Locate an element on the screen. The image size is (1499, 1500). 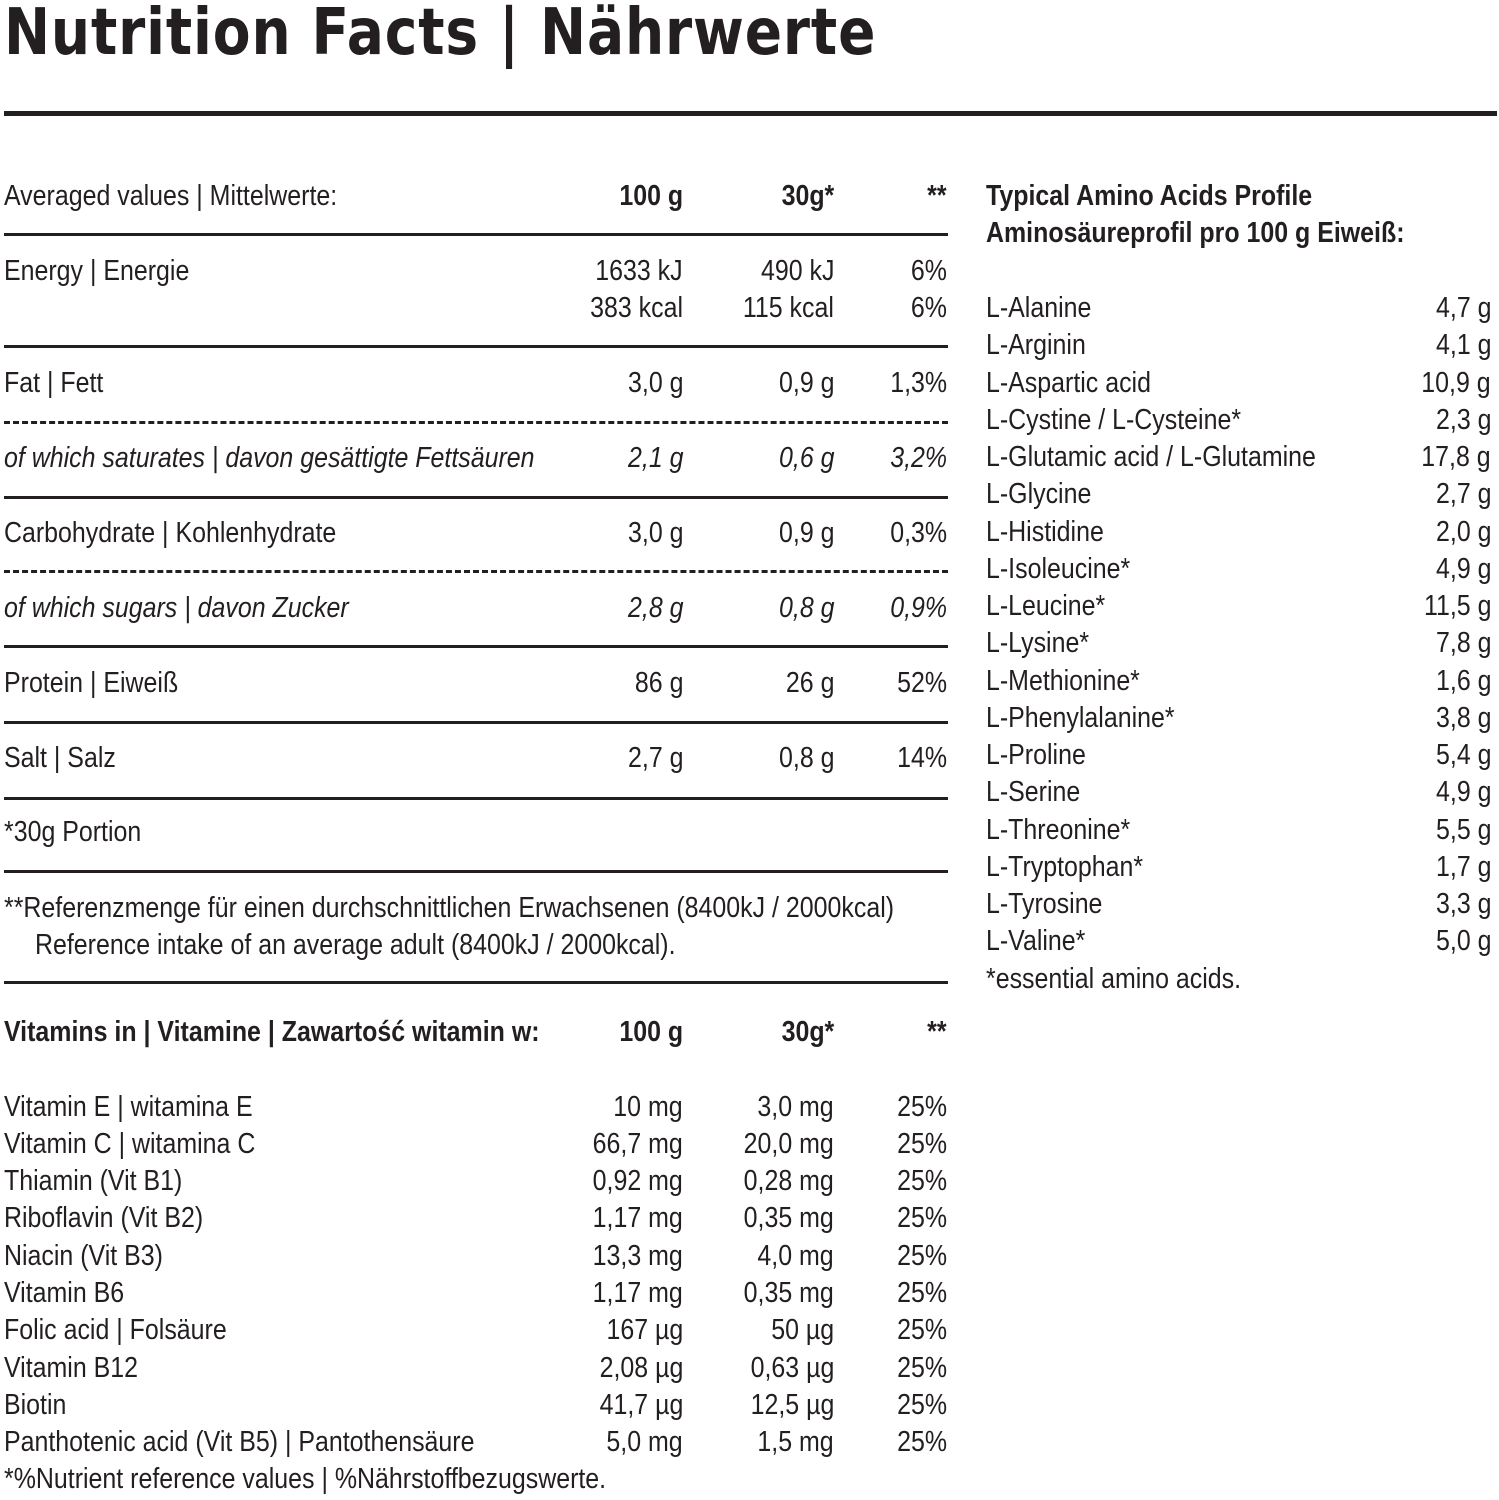
amino-value: 3,3 g is located at coordinates (1463, 904).